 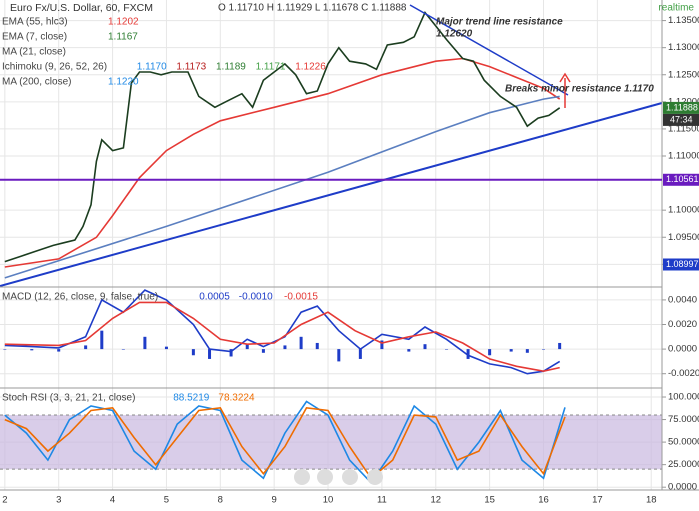 I want to click on reset-button, so click(x=350, y=477).